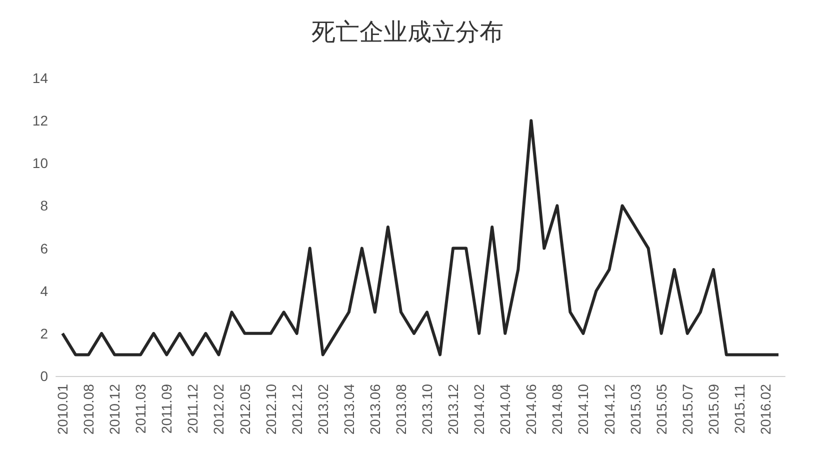 The width and height of the screenshot is (815, 466). Describe the element at coordinates (44, 290) in the screenshot. I see `y-tick-label: 4` at that location.